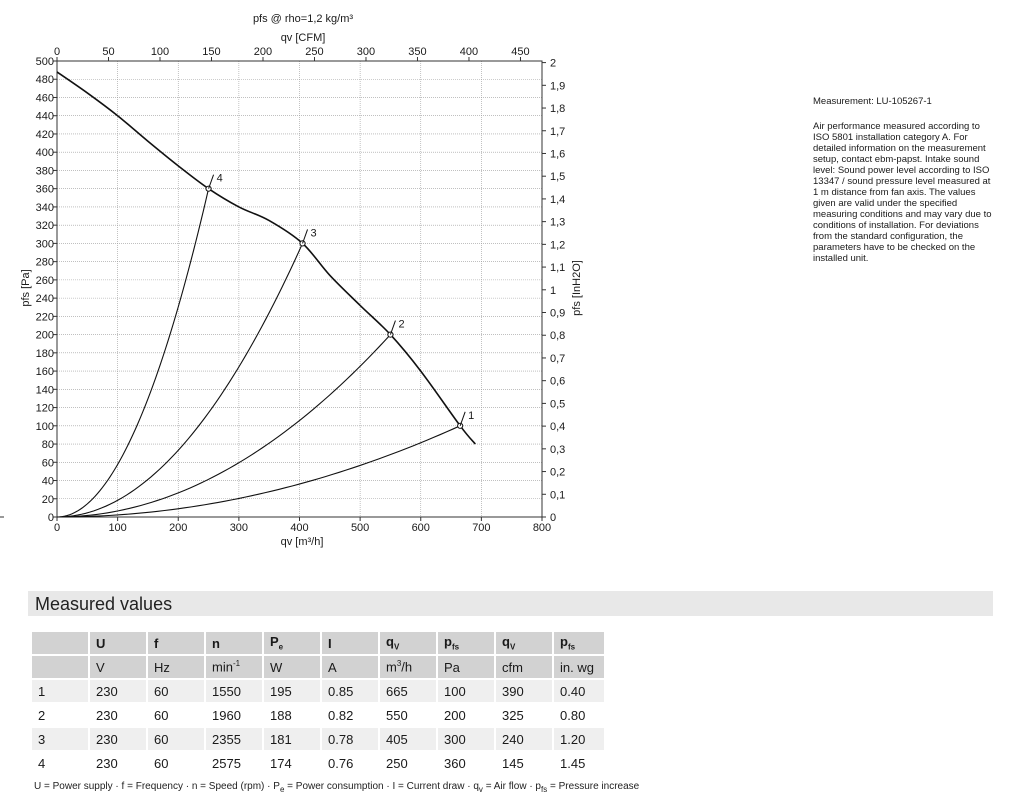 This screenshot has width=1021, height=804. I want to click on y-tick-label: 480, so click(45, 80).